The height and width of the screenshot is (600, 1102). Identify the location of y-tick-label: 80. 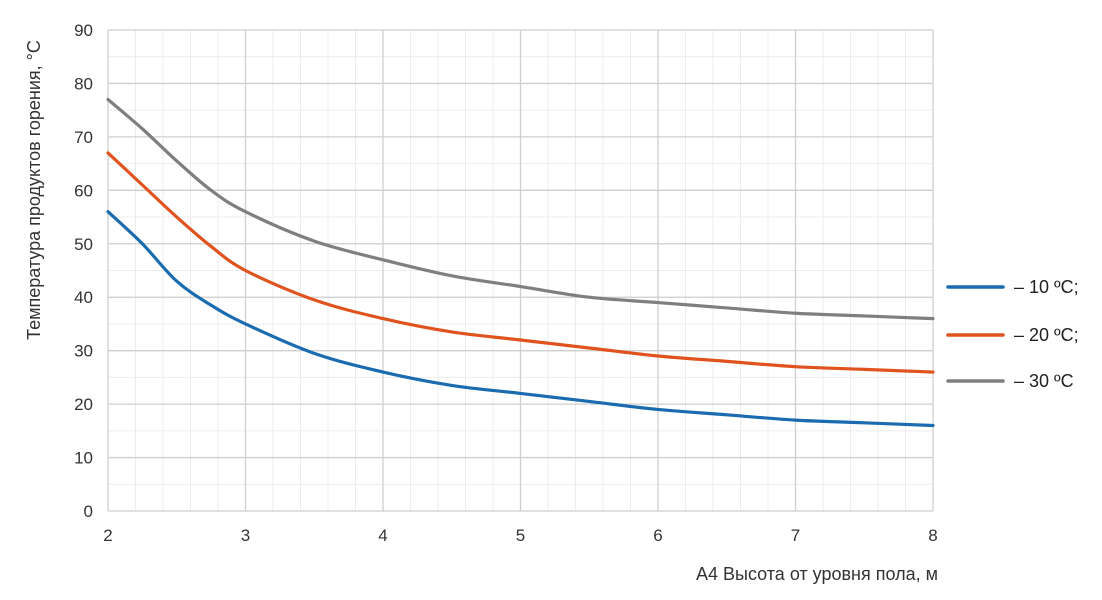
(83, 83).